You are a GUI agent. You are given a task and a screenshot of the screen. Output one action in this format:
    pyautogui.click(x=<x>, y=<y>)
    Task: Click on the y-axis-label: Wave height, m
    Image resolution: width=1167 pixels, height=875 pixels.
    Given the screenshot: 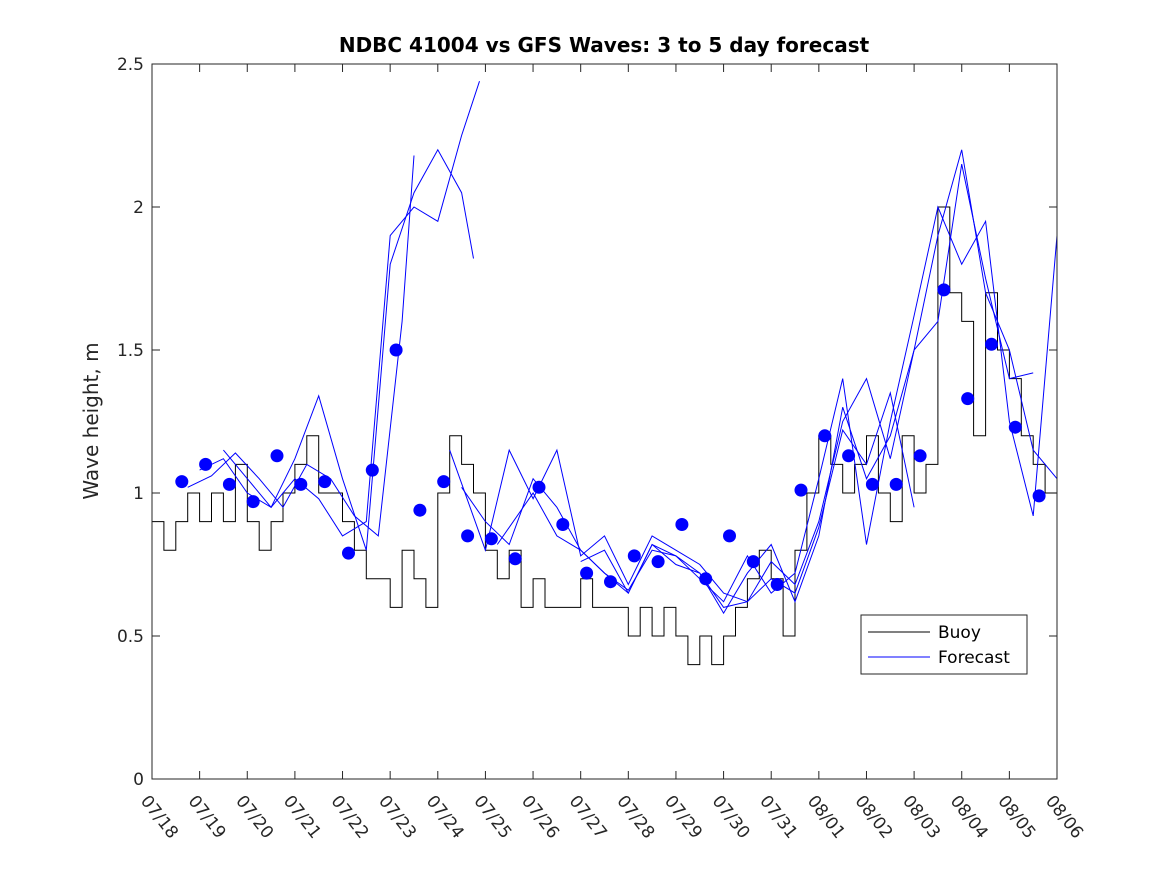 What is the action you would take?
    pyautogui.click(x=91, y=420)
    